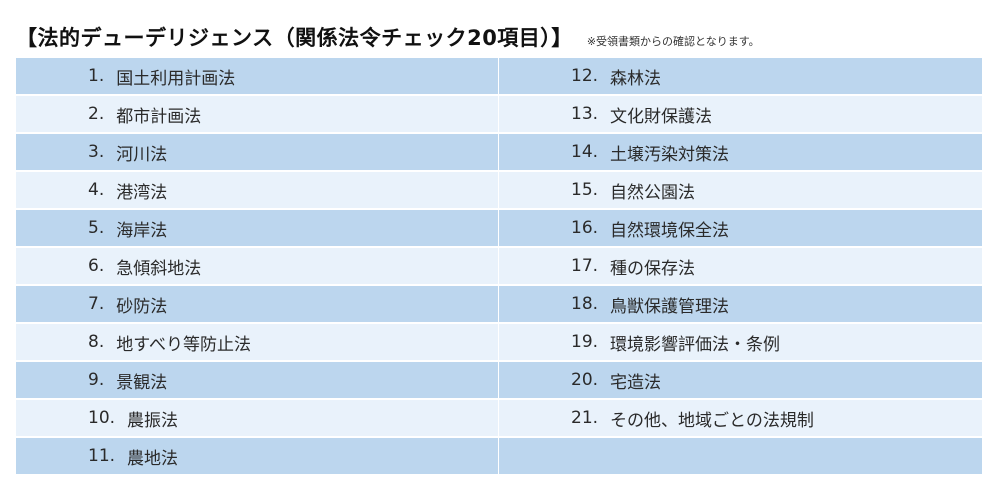 Image resolution: width=1000 pixels, height=500 pixels. Describe the element at coordinates (257, 76) in the screenshot. I see `table-row: 1. 国土利用計画法` at that location.